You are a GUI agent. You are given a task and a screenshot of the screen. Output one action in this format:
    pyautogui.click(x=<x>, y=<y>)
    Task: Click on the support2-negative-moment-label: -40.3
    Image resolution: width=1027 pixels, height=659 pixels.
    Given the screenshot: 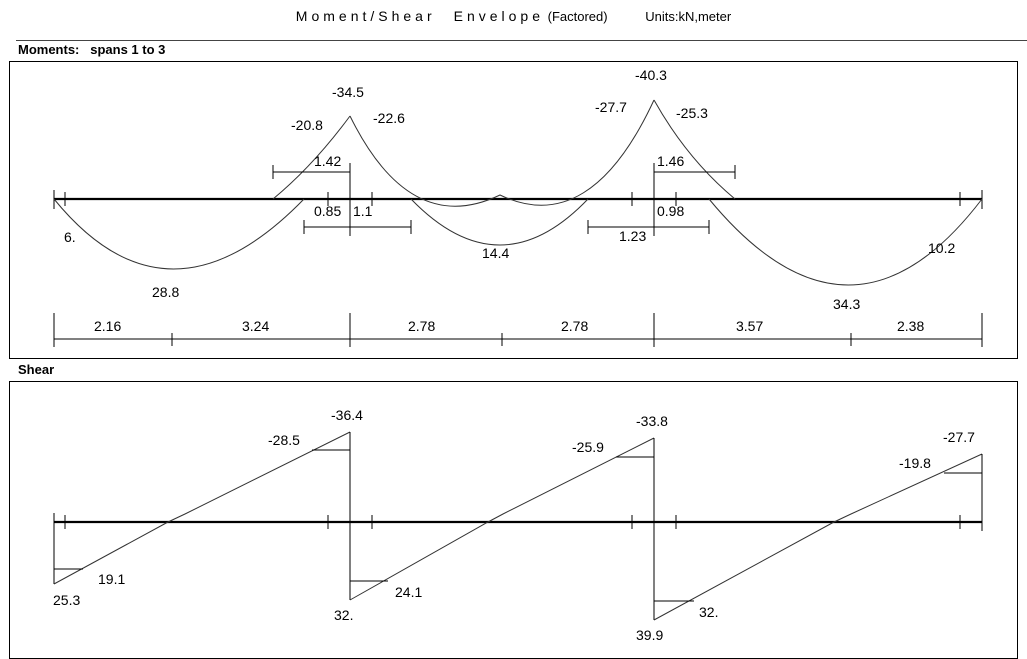 What is the action you would take?
    pyautogui.click(x=651, y=75)
    